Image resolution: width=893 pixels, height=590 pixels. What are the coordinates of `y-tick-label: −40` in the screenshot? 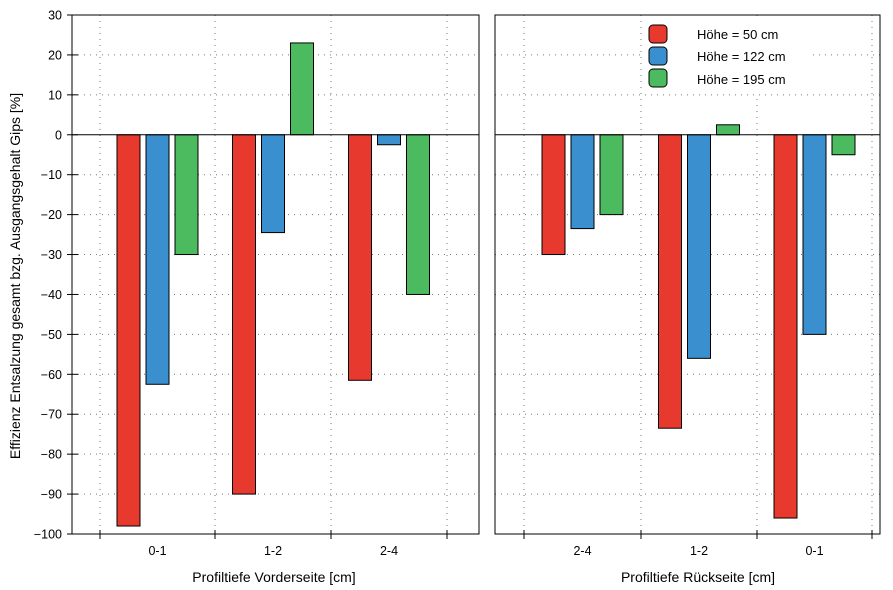 It's located at (51, 295).